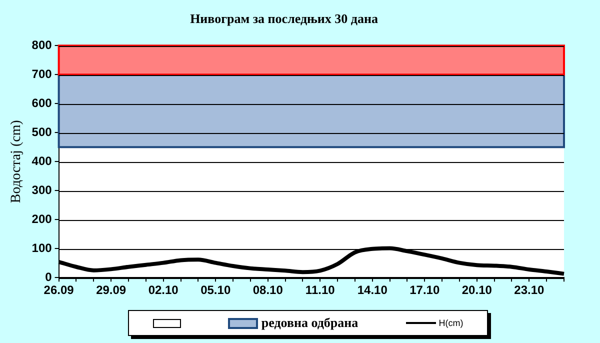 This screenshot has height=343, width=600. Describe the element at coordinates (477, 290) in the screenshot. I see `x-tick-label: 20.10` at that location.